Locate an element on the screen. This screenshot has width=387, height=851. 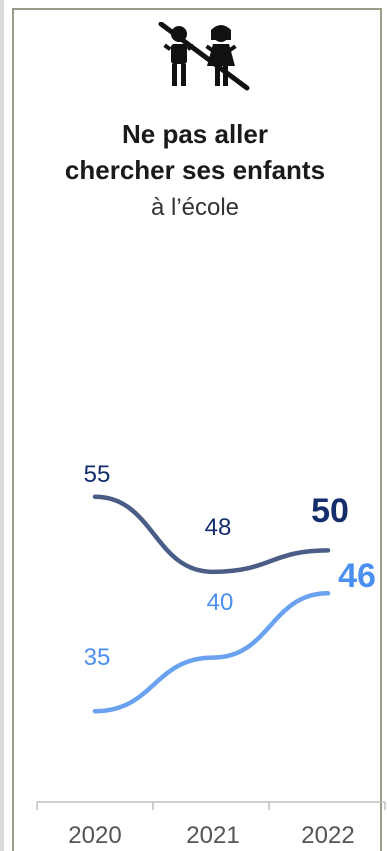
x-tick-label-2022: 2022 is located at coordinates (327, 835).